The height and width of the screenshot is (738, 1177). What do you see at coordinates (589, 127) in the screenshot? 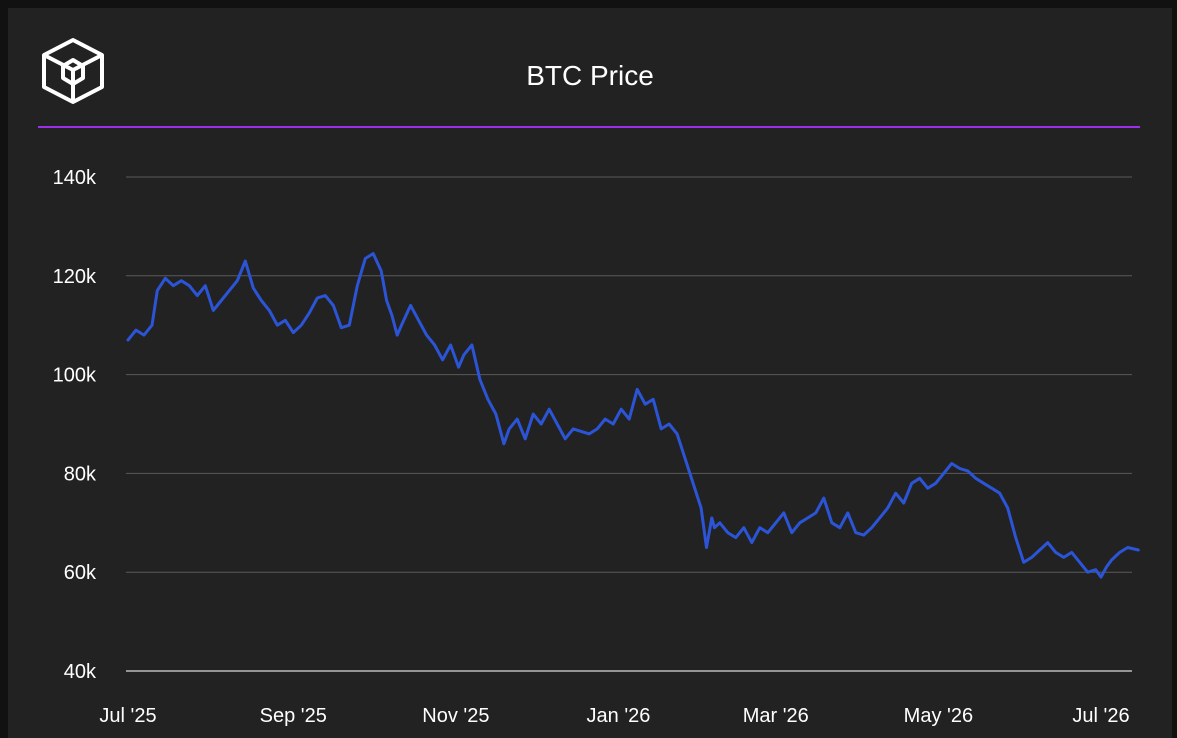
I see `title-divider` at bounding box center [589, 127].